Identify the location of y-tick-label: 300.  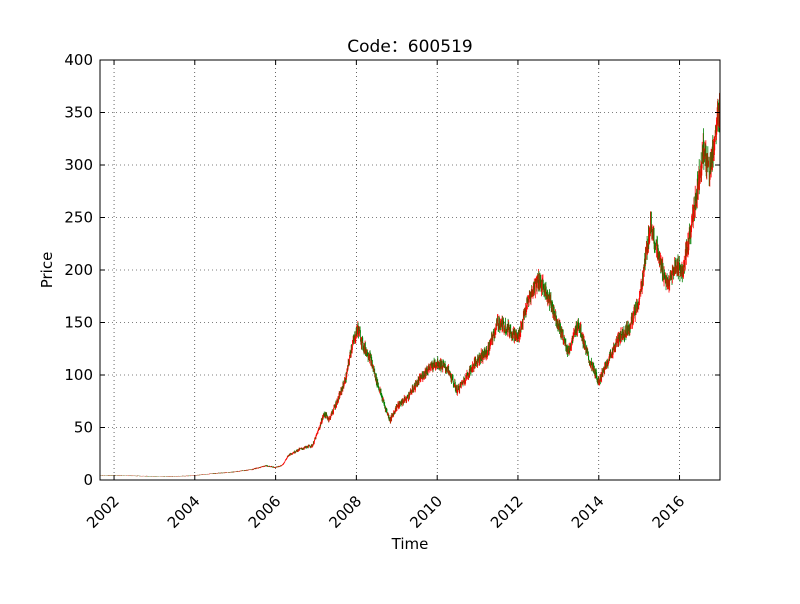
(78, 165).